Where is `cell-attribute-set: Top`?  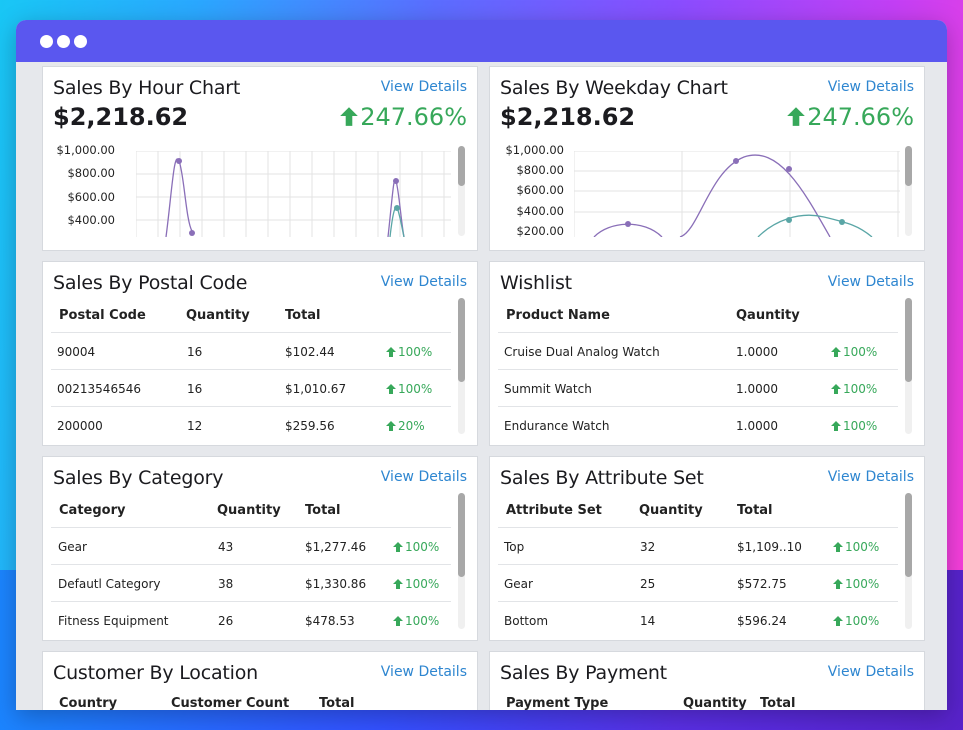 cell-attribute-set: Top is located at coordinates (514, 547).